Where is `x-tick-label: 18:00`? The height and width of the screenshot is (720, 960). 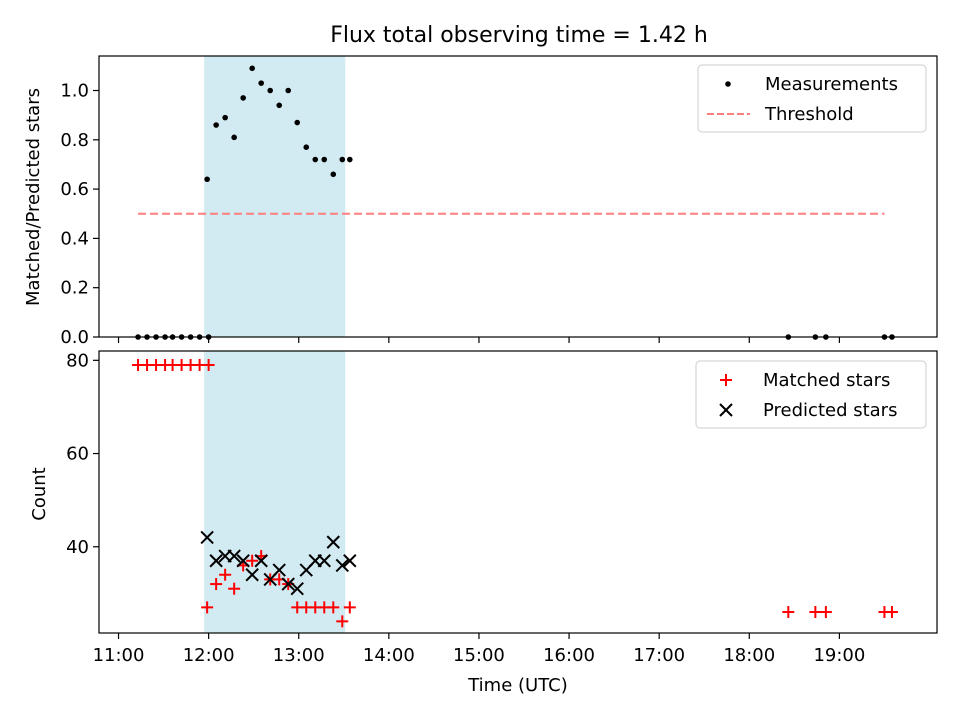
x-tick-label: 18:00 is located at coordinates (749, 655).